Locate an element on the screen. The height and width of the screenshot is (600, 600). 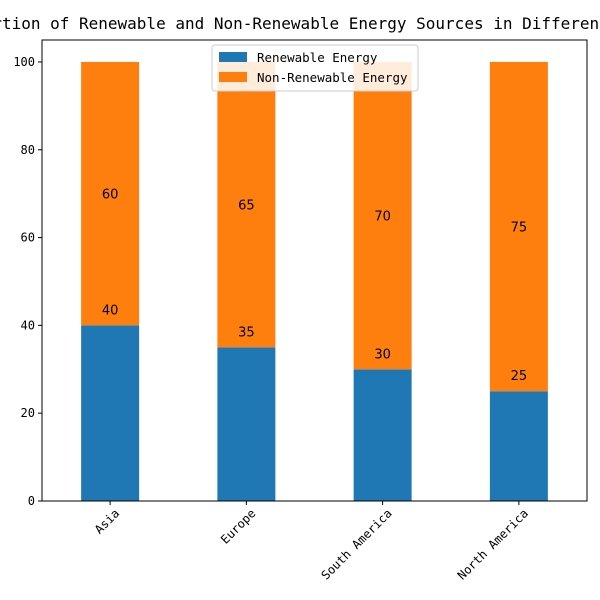
data-label: 65 is located at coordinates (246, 206).